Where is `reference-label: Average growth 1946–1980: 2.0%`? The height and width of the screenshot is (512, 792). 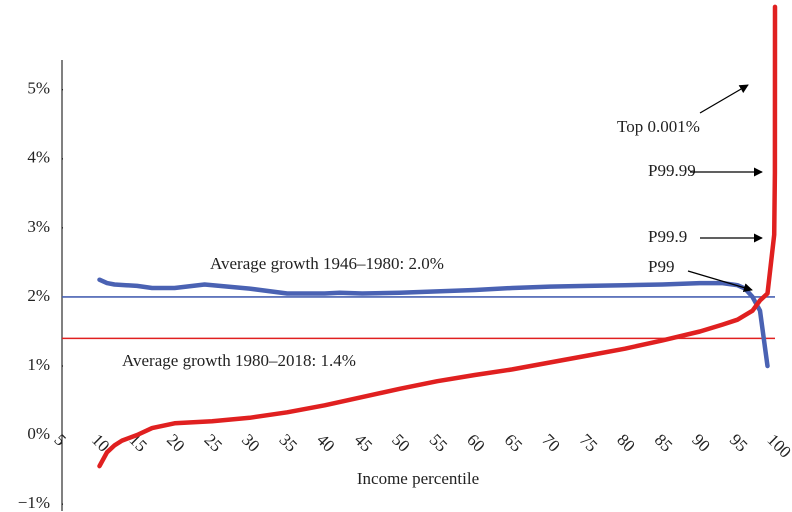
reference-label: Average growth 1946–1980: 2.0% is located at coordinates (327, 263).